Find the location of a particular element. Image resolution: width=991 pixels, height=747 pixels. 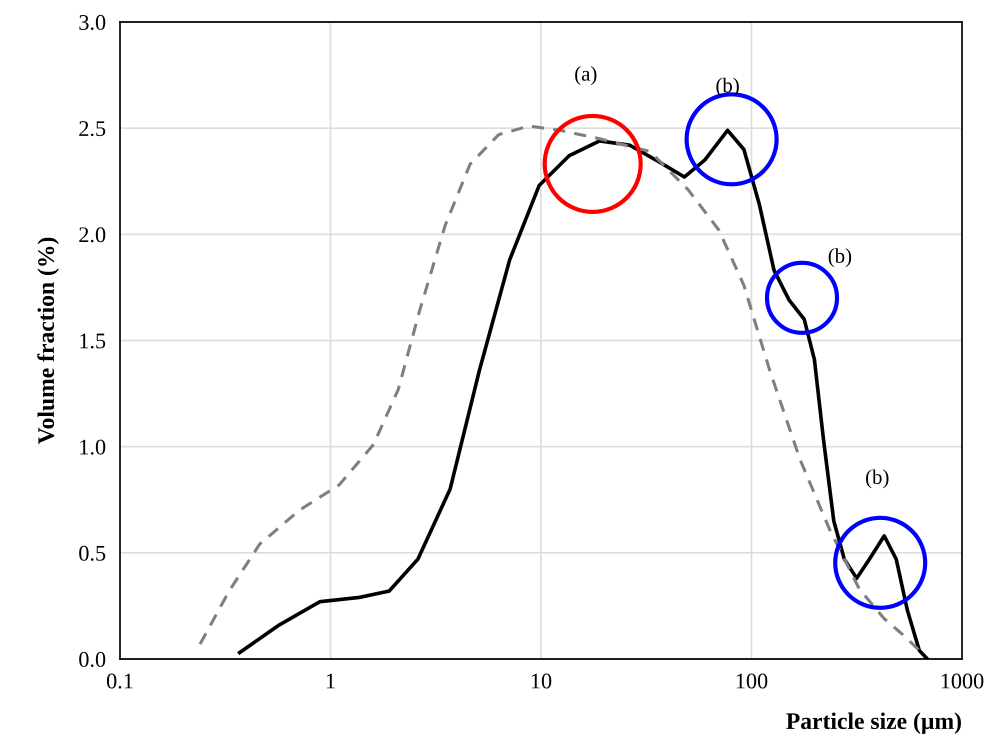

x-axis-title: Particle size (µm) is located at coordinates (873, 723).